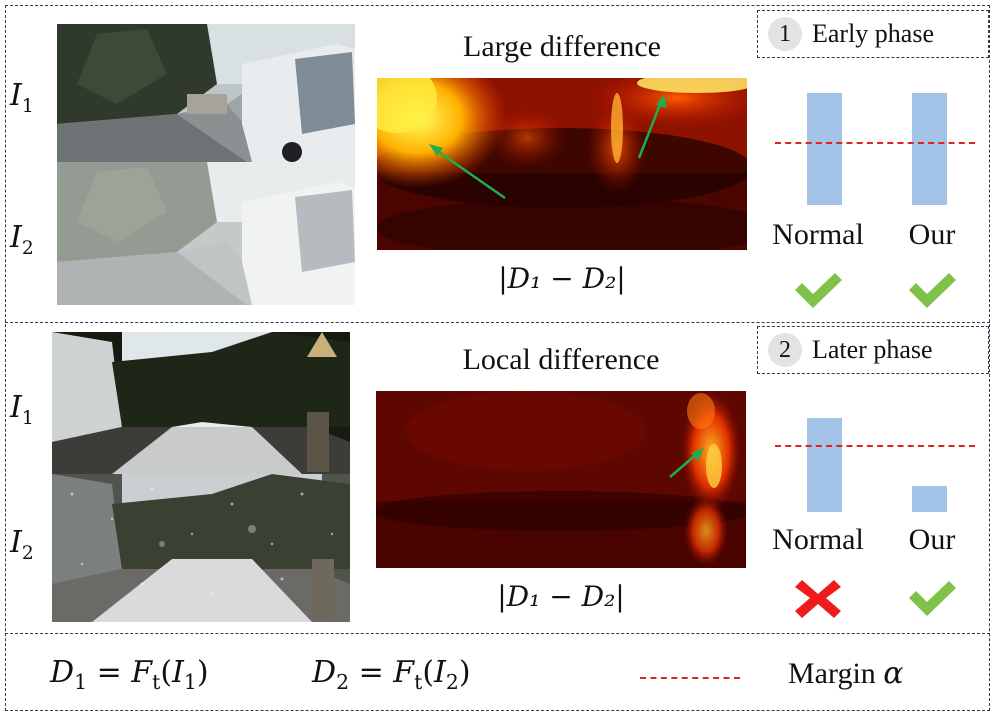  I want to click on photo-sunny-road, so click(201, 403).